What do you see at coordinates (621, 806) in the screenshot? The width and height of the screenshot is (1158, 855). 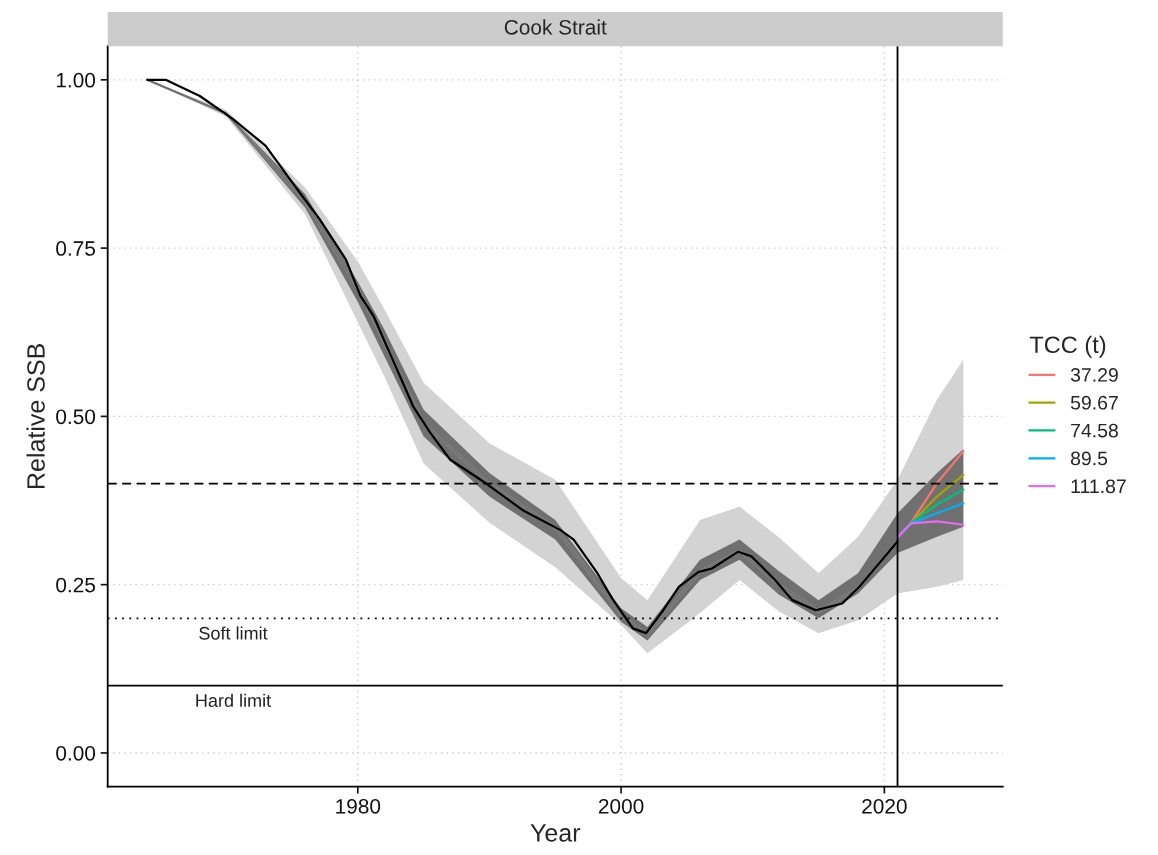 I see `x-tick-label: 2000` at bounding box center [621, 806].